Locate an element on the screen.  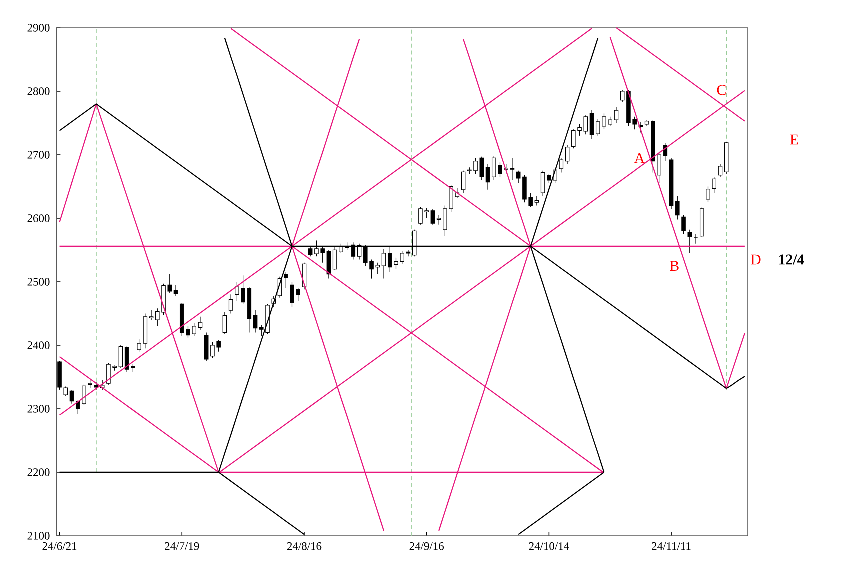
x-tick-label: 24/6/21 is located at coordinates (59, 546).